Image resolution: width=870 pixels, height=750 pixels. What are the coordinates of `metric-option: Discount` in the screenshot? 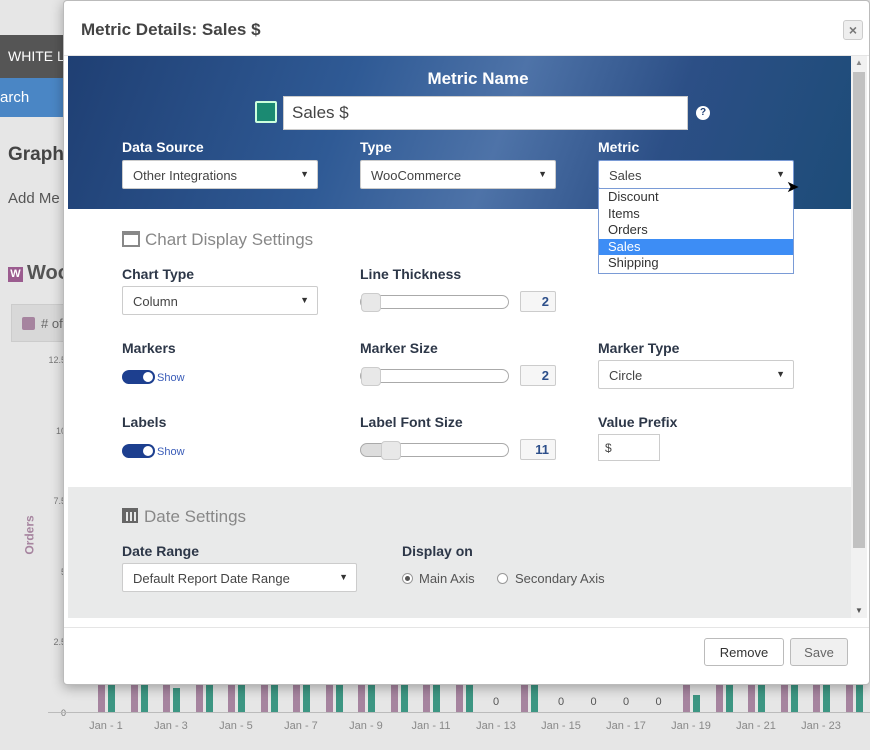 It's located at (633, 196).